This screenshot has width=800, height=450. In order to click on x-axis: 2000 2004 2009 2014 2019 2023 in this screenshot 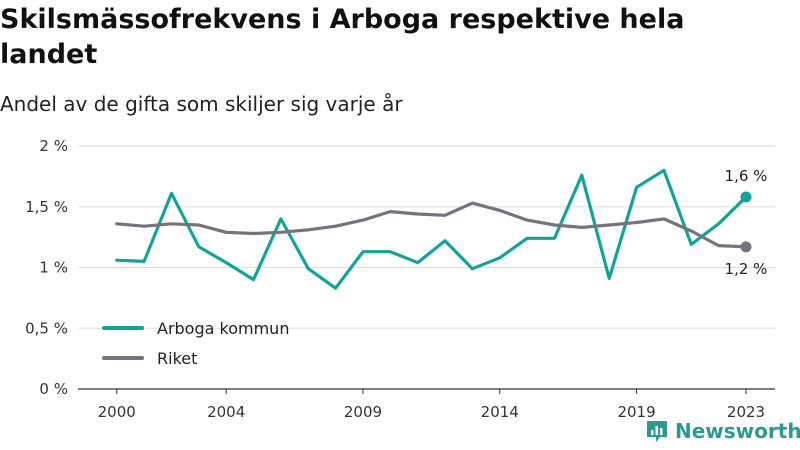, I will do `click(426, 404)`.